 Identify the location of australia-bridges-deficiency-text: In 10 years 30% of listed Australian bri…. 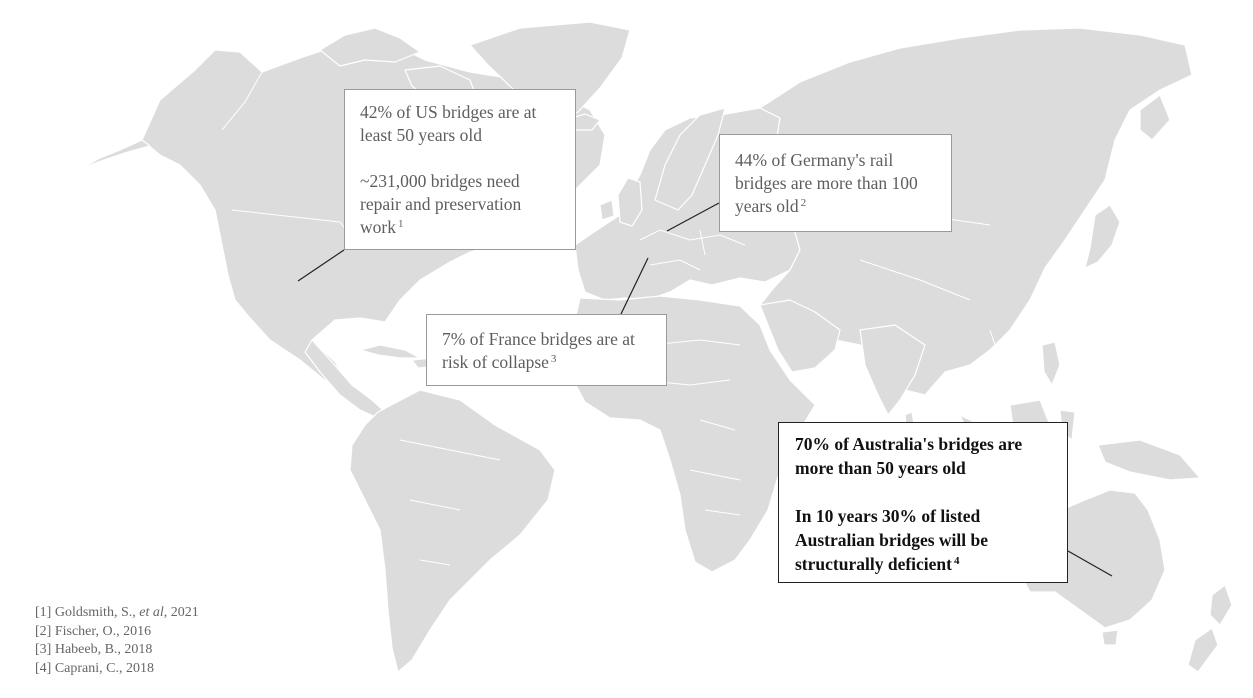
(892, 540).